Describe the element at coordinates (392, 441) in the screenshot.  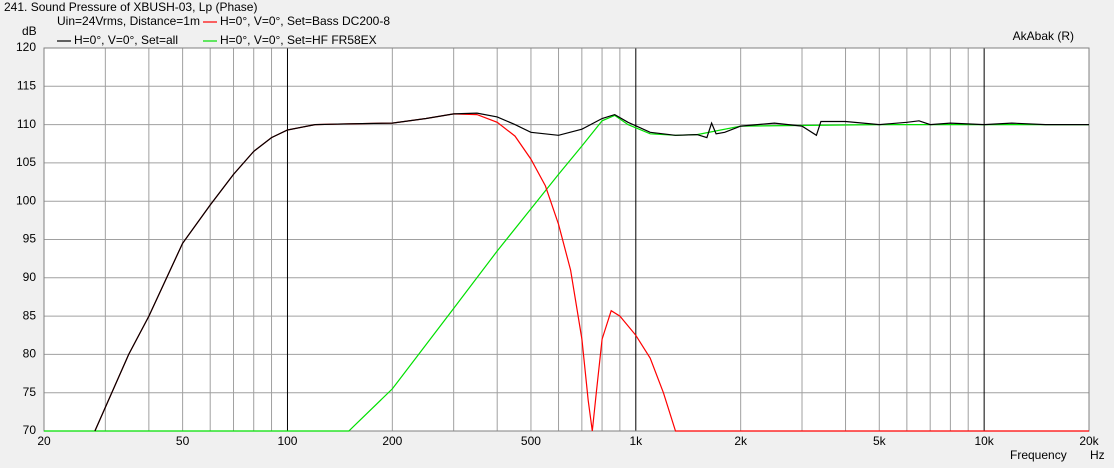
I see `x-tick-label: 200` at that location.